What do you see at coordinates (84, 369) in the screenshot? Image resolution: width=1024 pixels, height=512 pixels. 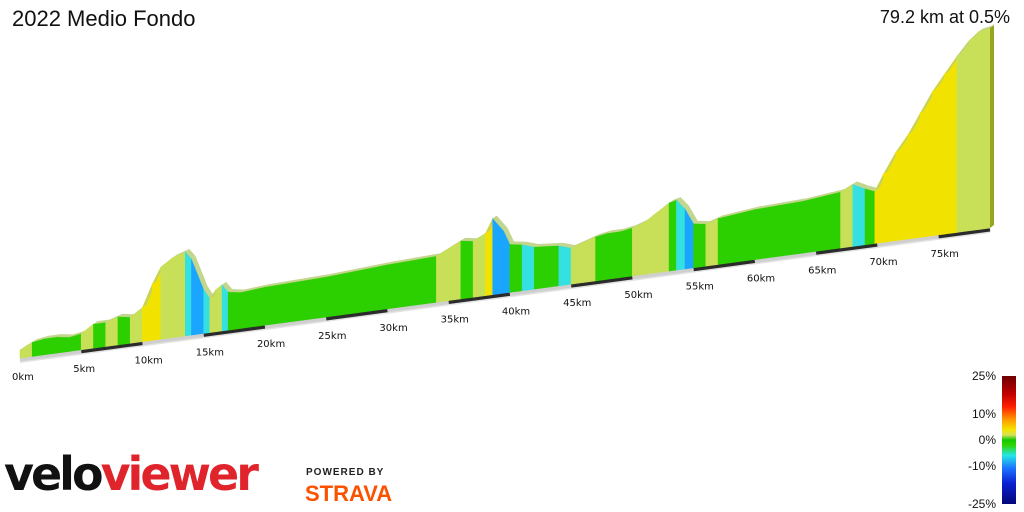 I see `distance-tick-label: 5km` at bounding box center [84, 369].